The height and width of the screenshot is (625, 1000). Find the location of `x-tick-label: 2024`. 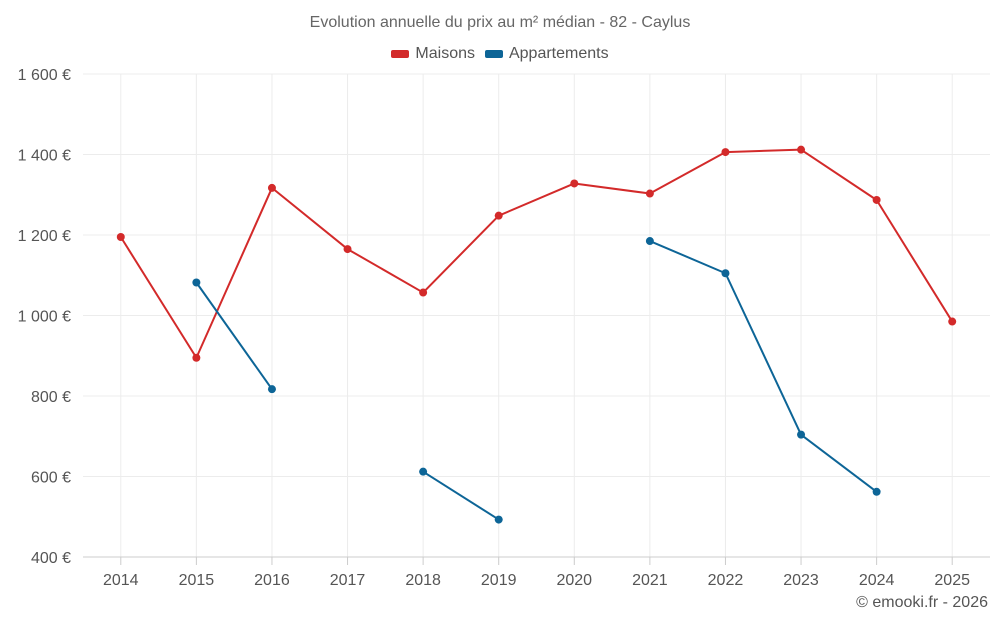

x-tick-label: 2024 is located at coordinates (877, 580).